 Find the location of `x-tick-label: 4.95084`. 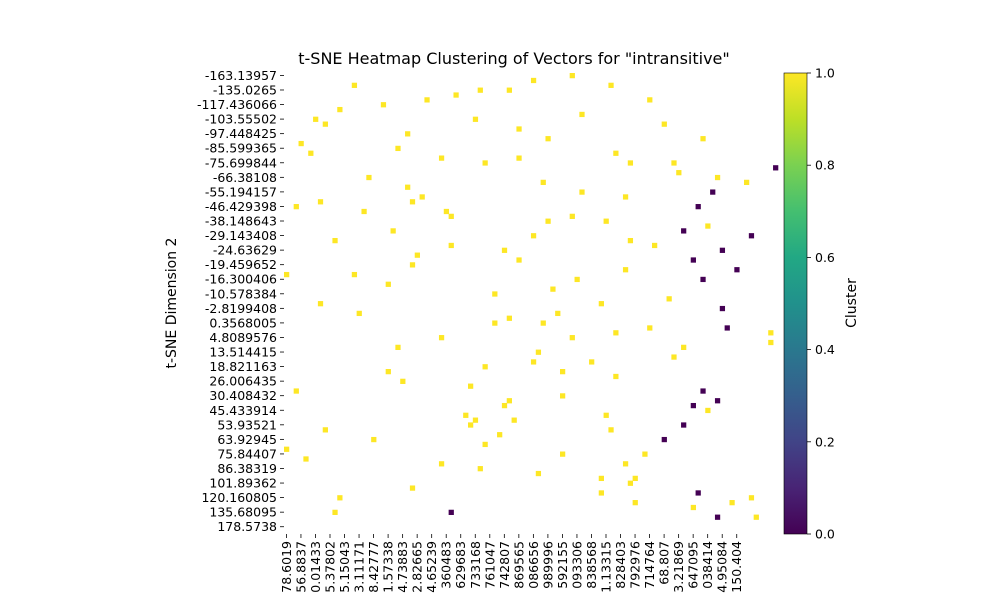

x-tick-label: 4.95084 is located at coordinates (722, 567).